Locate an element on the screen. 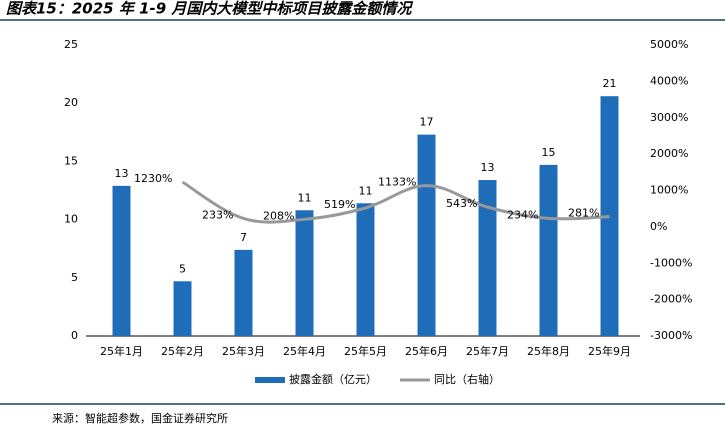  x-tick-label: 25年5月 is located at coordinates (365, 351).